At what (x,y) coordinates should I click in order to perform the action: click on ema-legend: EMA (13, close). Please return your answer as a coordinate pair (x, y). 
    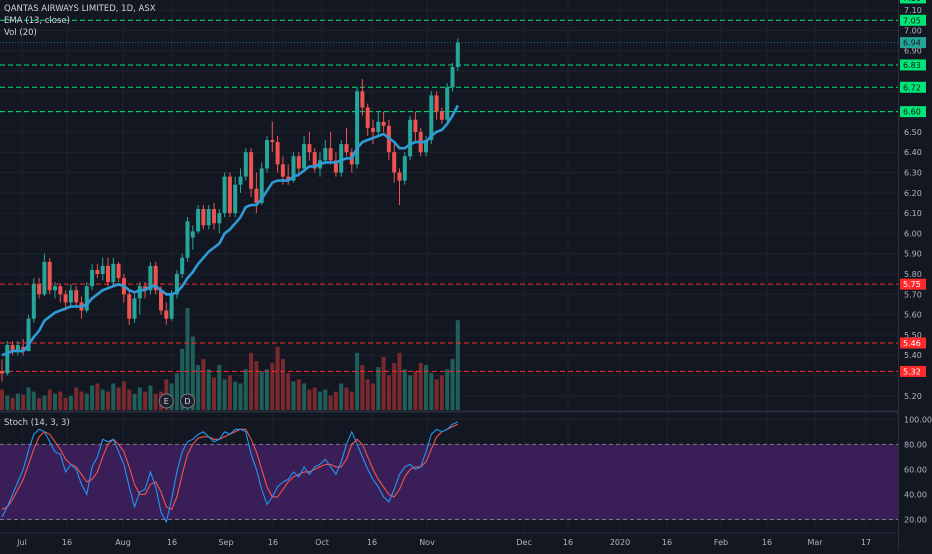
    Looking at the image, I should click on (37, 21).